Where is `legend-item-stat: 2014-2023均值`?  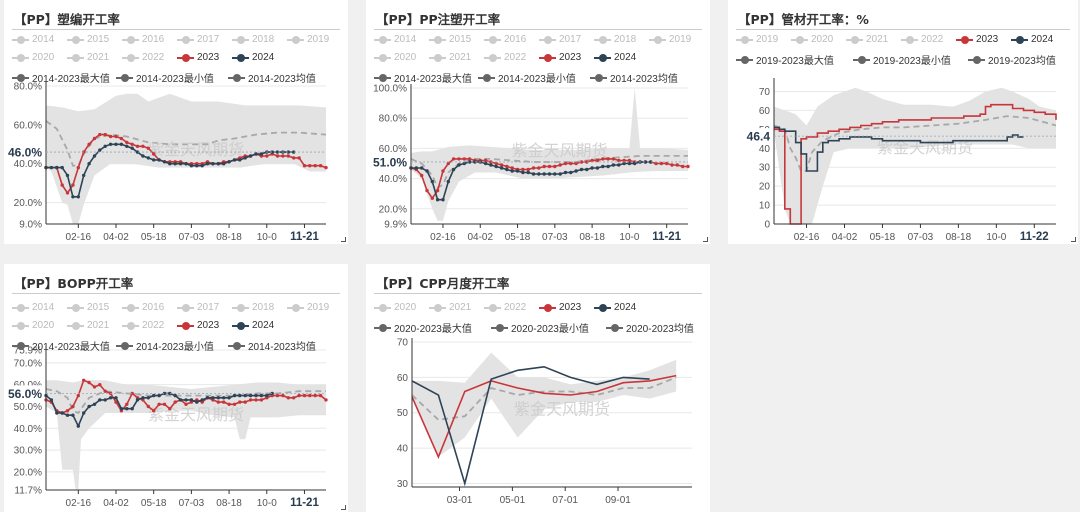 legend-item-stat: 2014-2023均值 is located at coordinates (272, 77).